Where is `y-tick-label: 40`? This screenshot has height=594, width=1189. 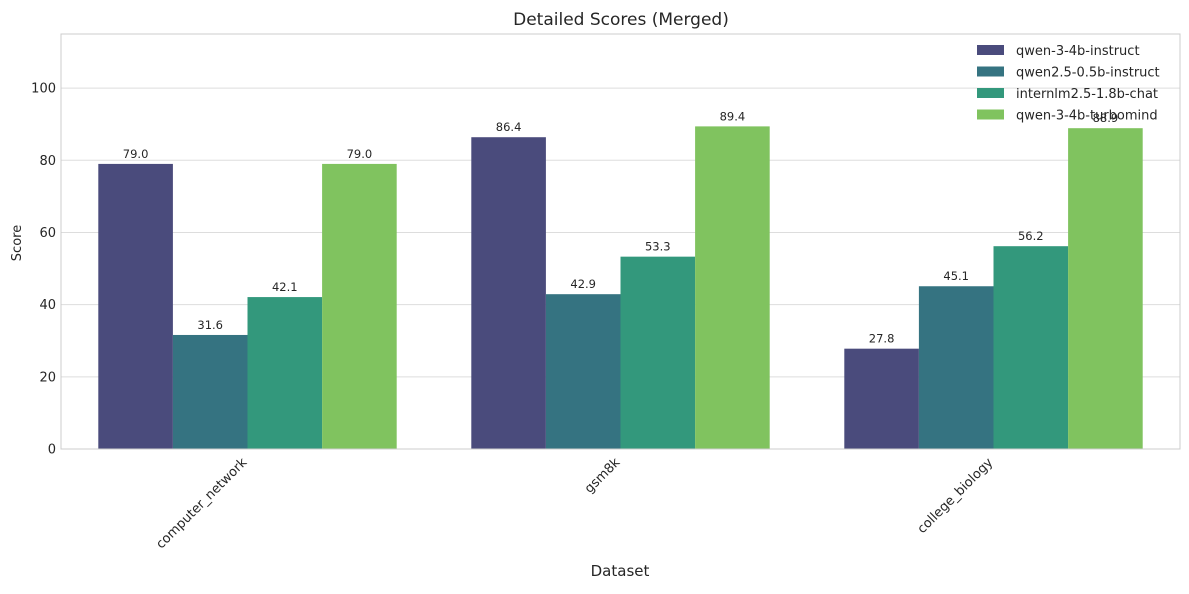 y-tick-label: 40 is located at coordinates (47, 305).